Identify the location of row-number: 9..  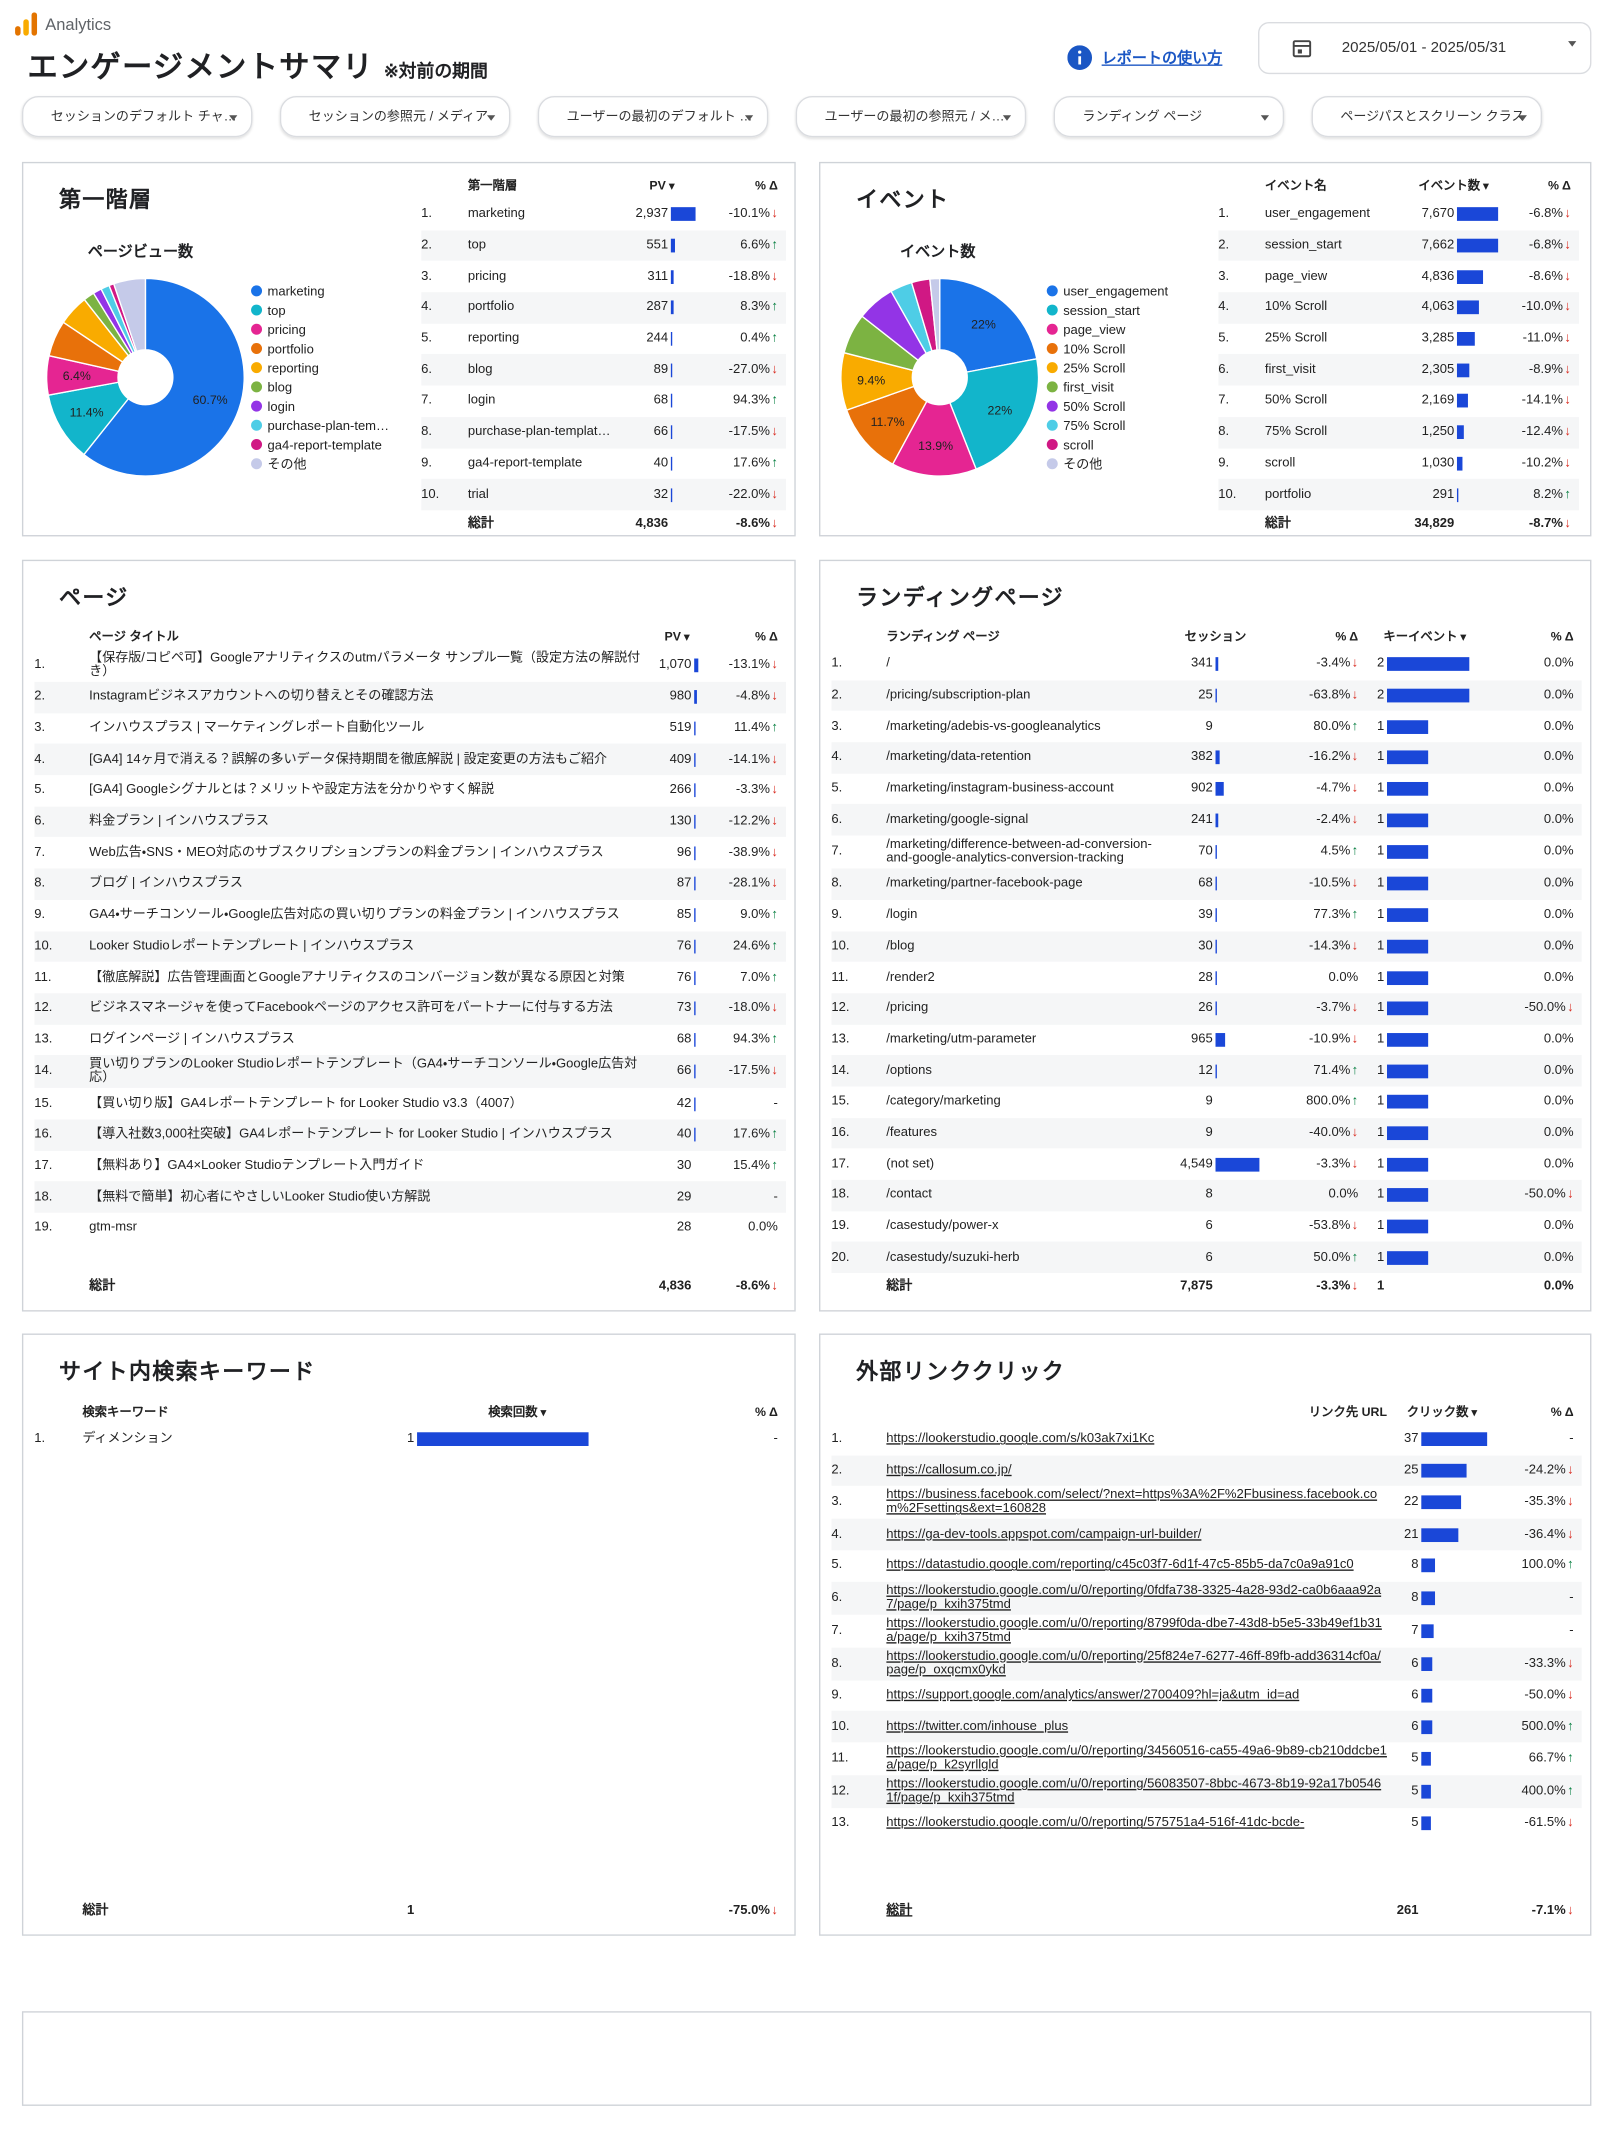
(1224, 463).